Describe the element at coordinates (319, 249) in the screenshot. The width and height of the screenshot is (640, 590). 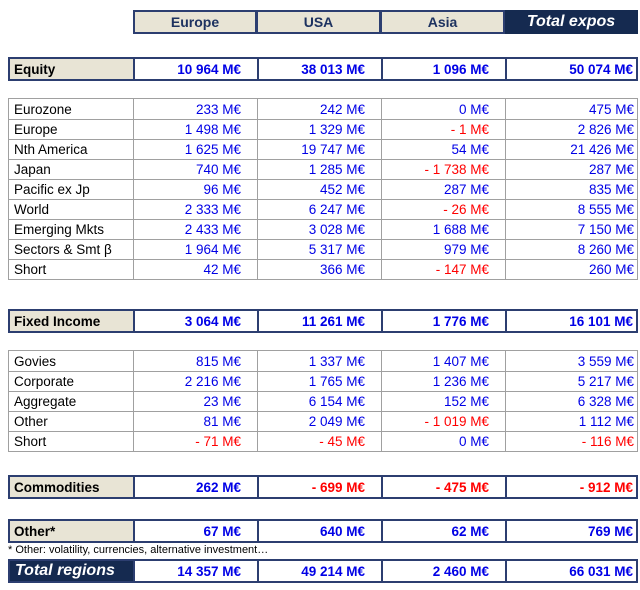
I see `value-cell-sectors-smt-usa: 5 317 M€` at that location.